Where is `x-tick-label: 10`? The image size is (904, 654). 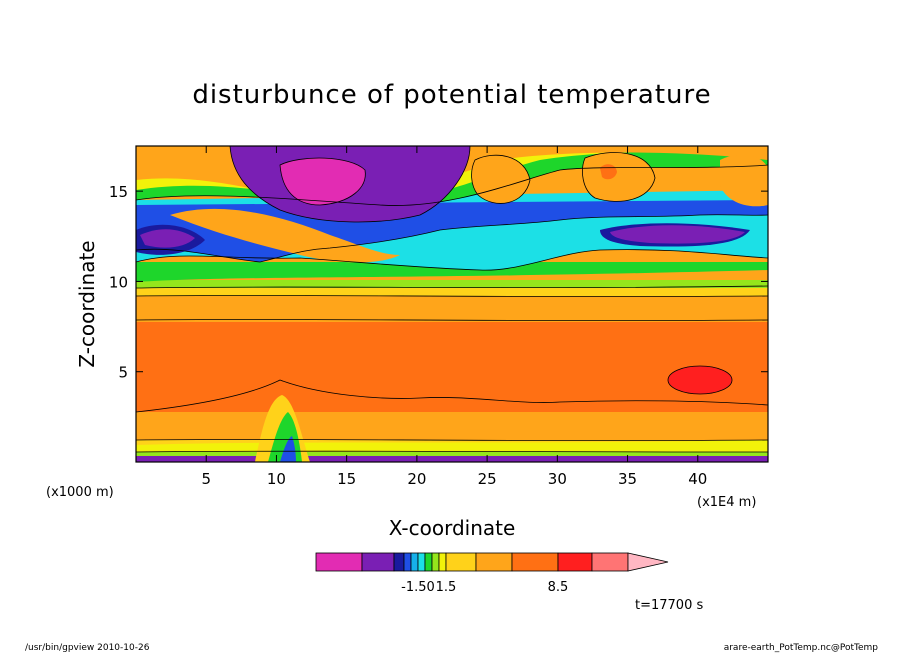
x-tick-label: 10 is located at coordinates (276, 479).